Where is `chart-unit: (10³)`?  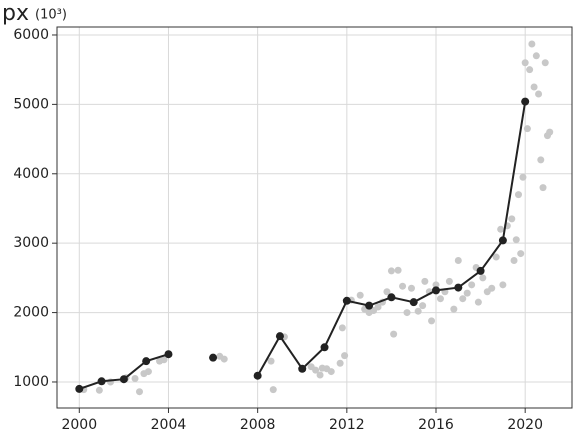 chart-unit: (10³) is located at coordinates (51, 15).